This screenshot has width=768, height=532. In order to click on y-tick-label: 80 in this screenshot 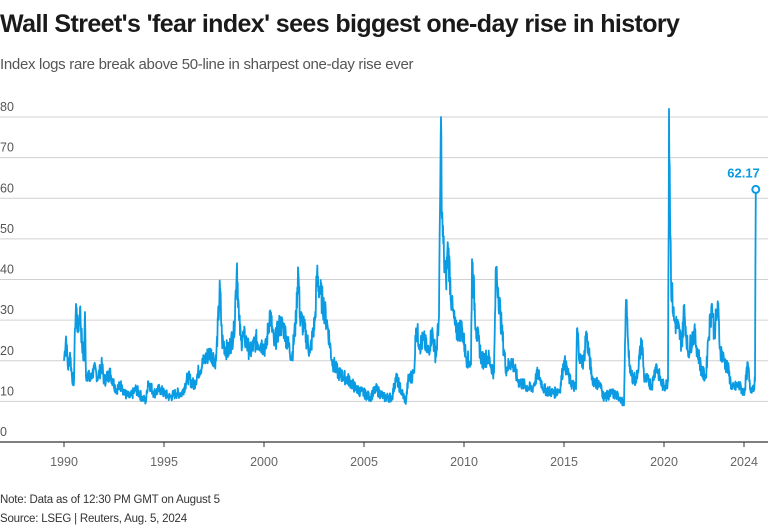, I will do `click(7, 107)`.